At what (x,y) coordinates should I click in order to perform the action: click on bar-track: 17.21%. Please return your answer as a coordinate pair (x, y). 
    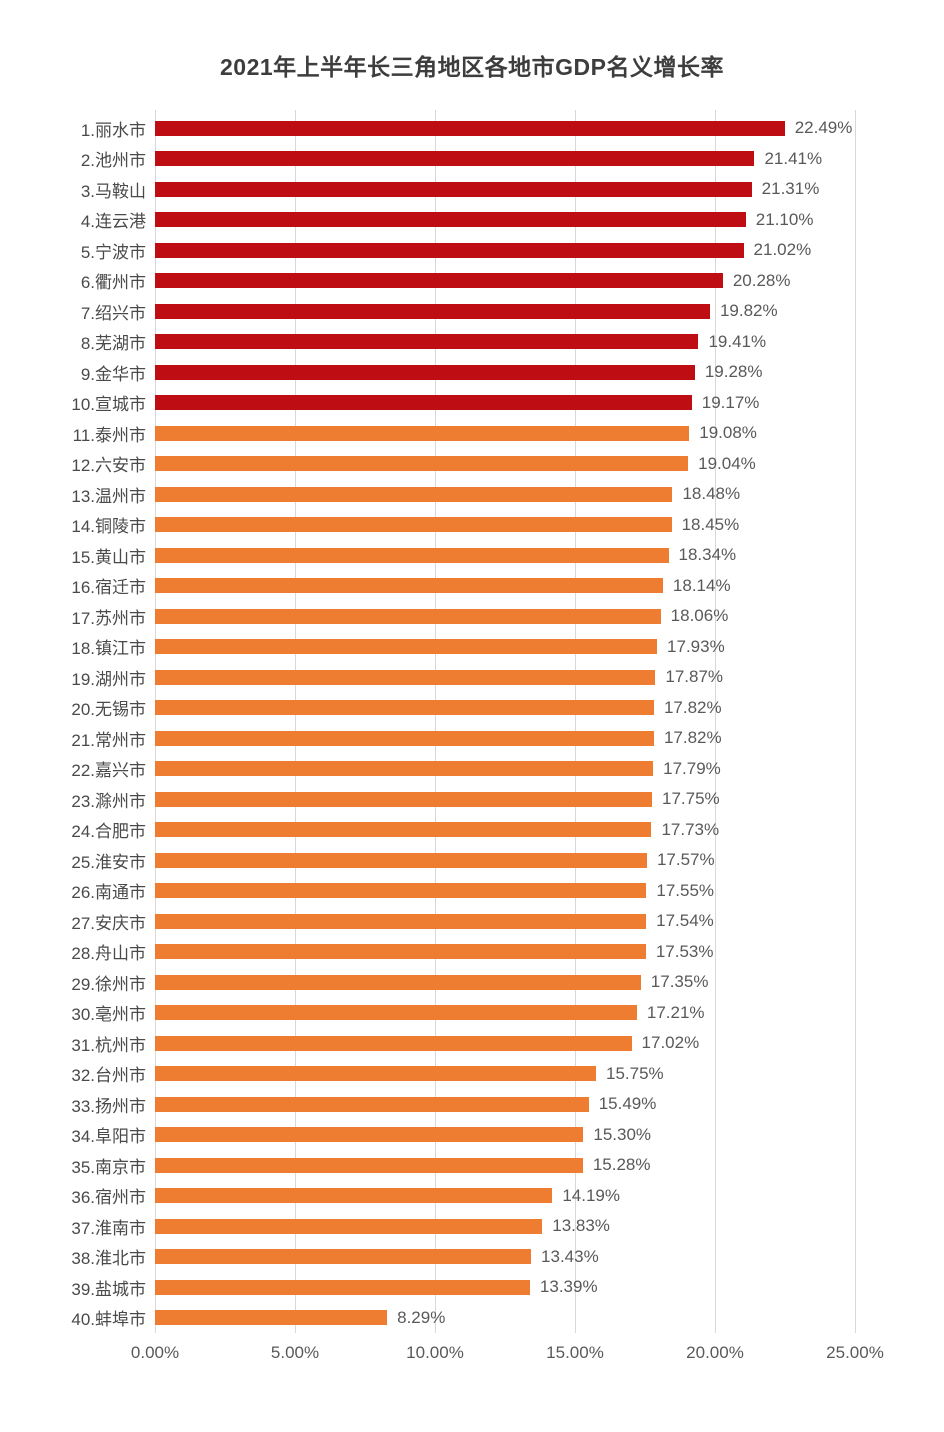
    Looking at the image, I should click on (505, 1012).